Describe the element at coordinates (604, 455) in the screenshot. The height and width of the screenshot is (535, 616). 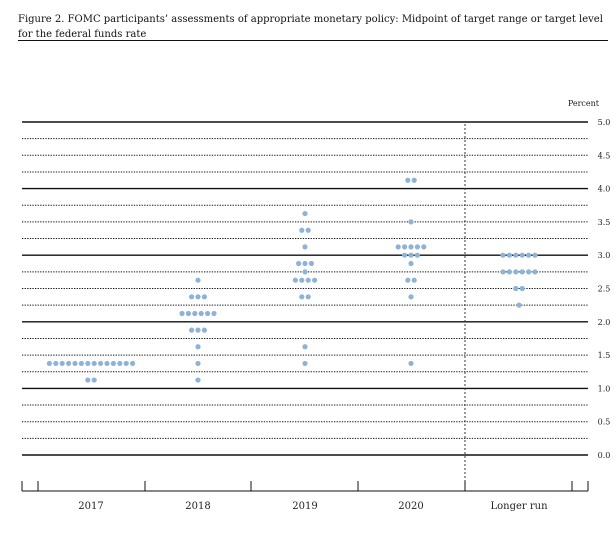
I see `y-tick-label: 0.0` at that location.